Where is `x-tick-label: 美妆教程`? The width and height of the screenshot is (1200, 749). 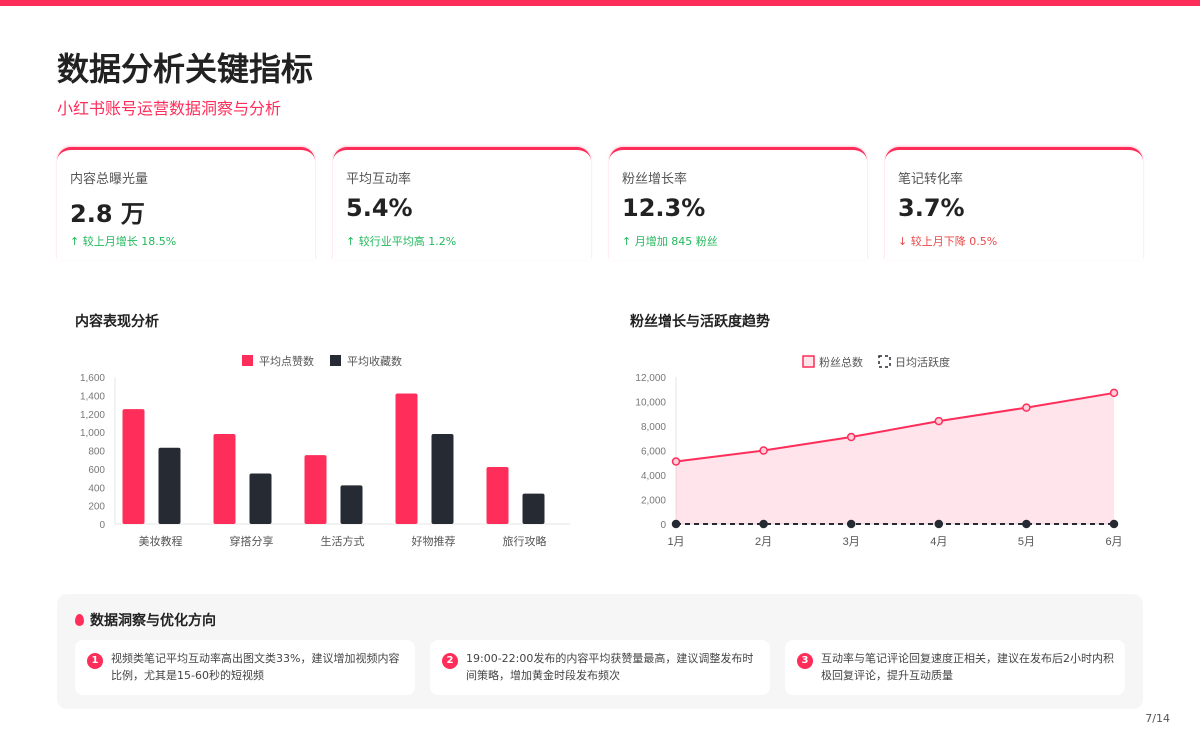
x-tick-label: 美妆教程 is located at coordinates (161, 541).